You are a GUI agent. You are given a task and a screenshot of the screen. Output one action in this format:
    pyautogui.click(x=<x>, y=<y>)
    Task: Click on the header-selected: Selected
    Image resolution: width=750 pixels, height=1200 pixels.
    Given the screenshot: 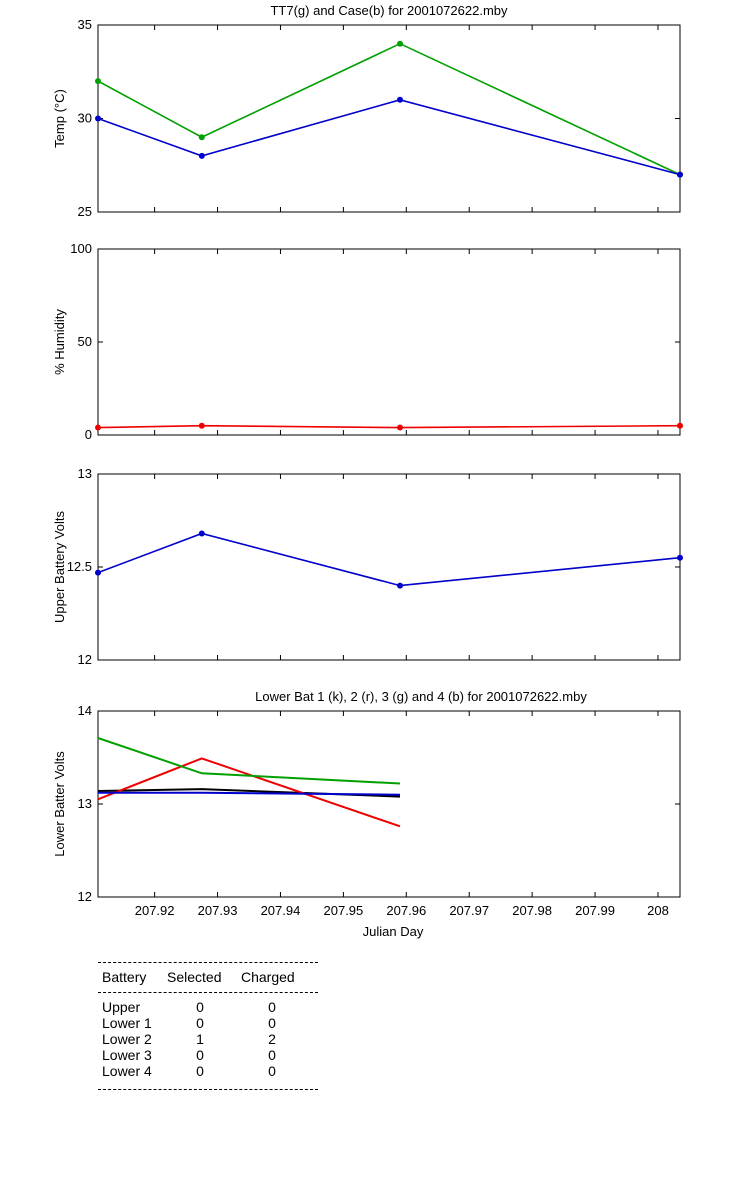 What is the action you would take?
    pyautogui.click(x=194, y=977)
    